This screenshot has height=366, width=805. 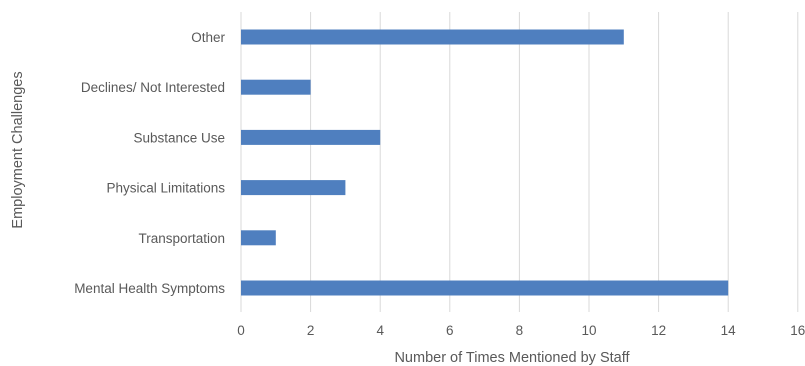 I want to click on x-tick-label: 14, so click(x=729, y=330).